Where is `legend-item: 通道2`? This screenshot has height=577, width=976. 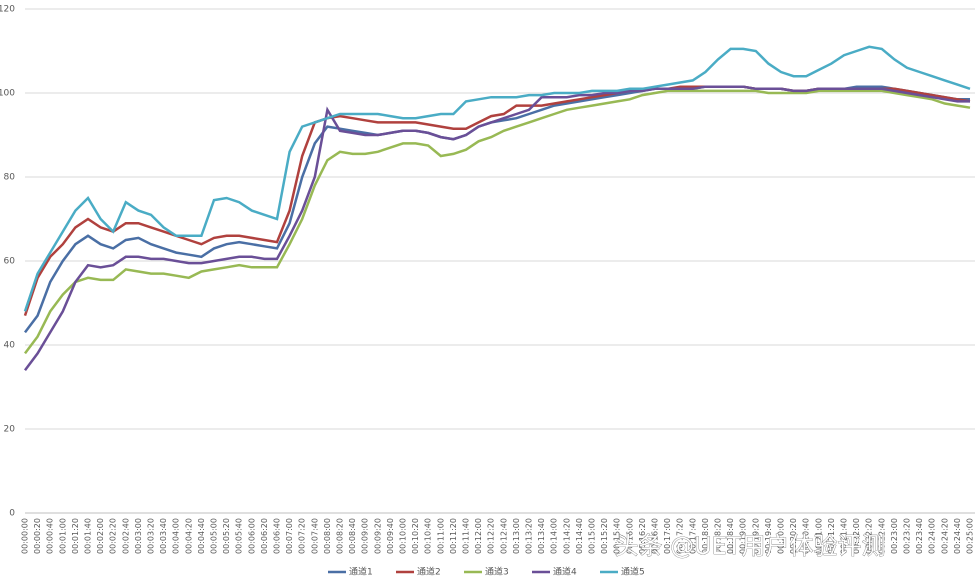 legend-item: 通道2 is located at coordinates (418, 571).